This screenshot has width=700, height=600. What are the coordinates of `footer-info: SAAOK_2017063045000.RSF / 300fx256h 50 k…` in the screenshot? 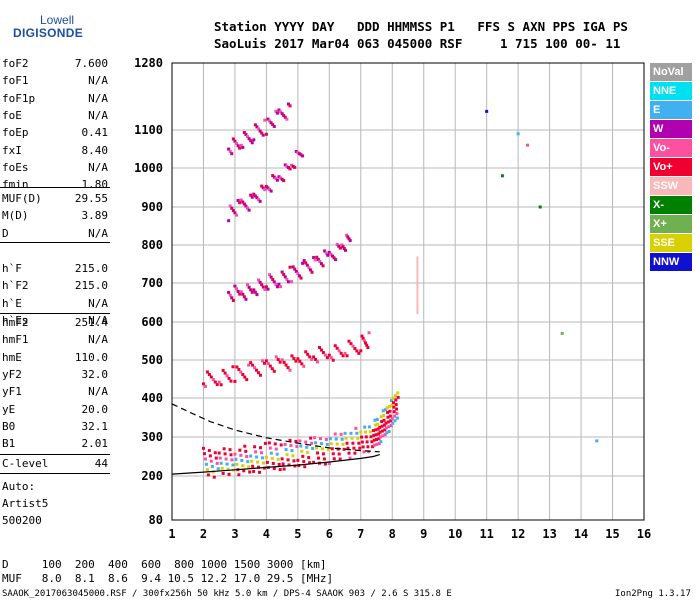 It's located at (227, 594).